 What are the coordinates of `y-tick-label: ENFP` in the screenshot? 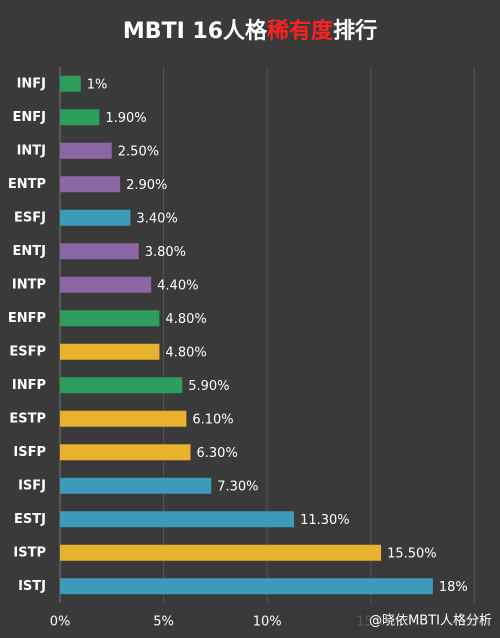 It's located at (27, 318).